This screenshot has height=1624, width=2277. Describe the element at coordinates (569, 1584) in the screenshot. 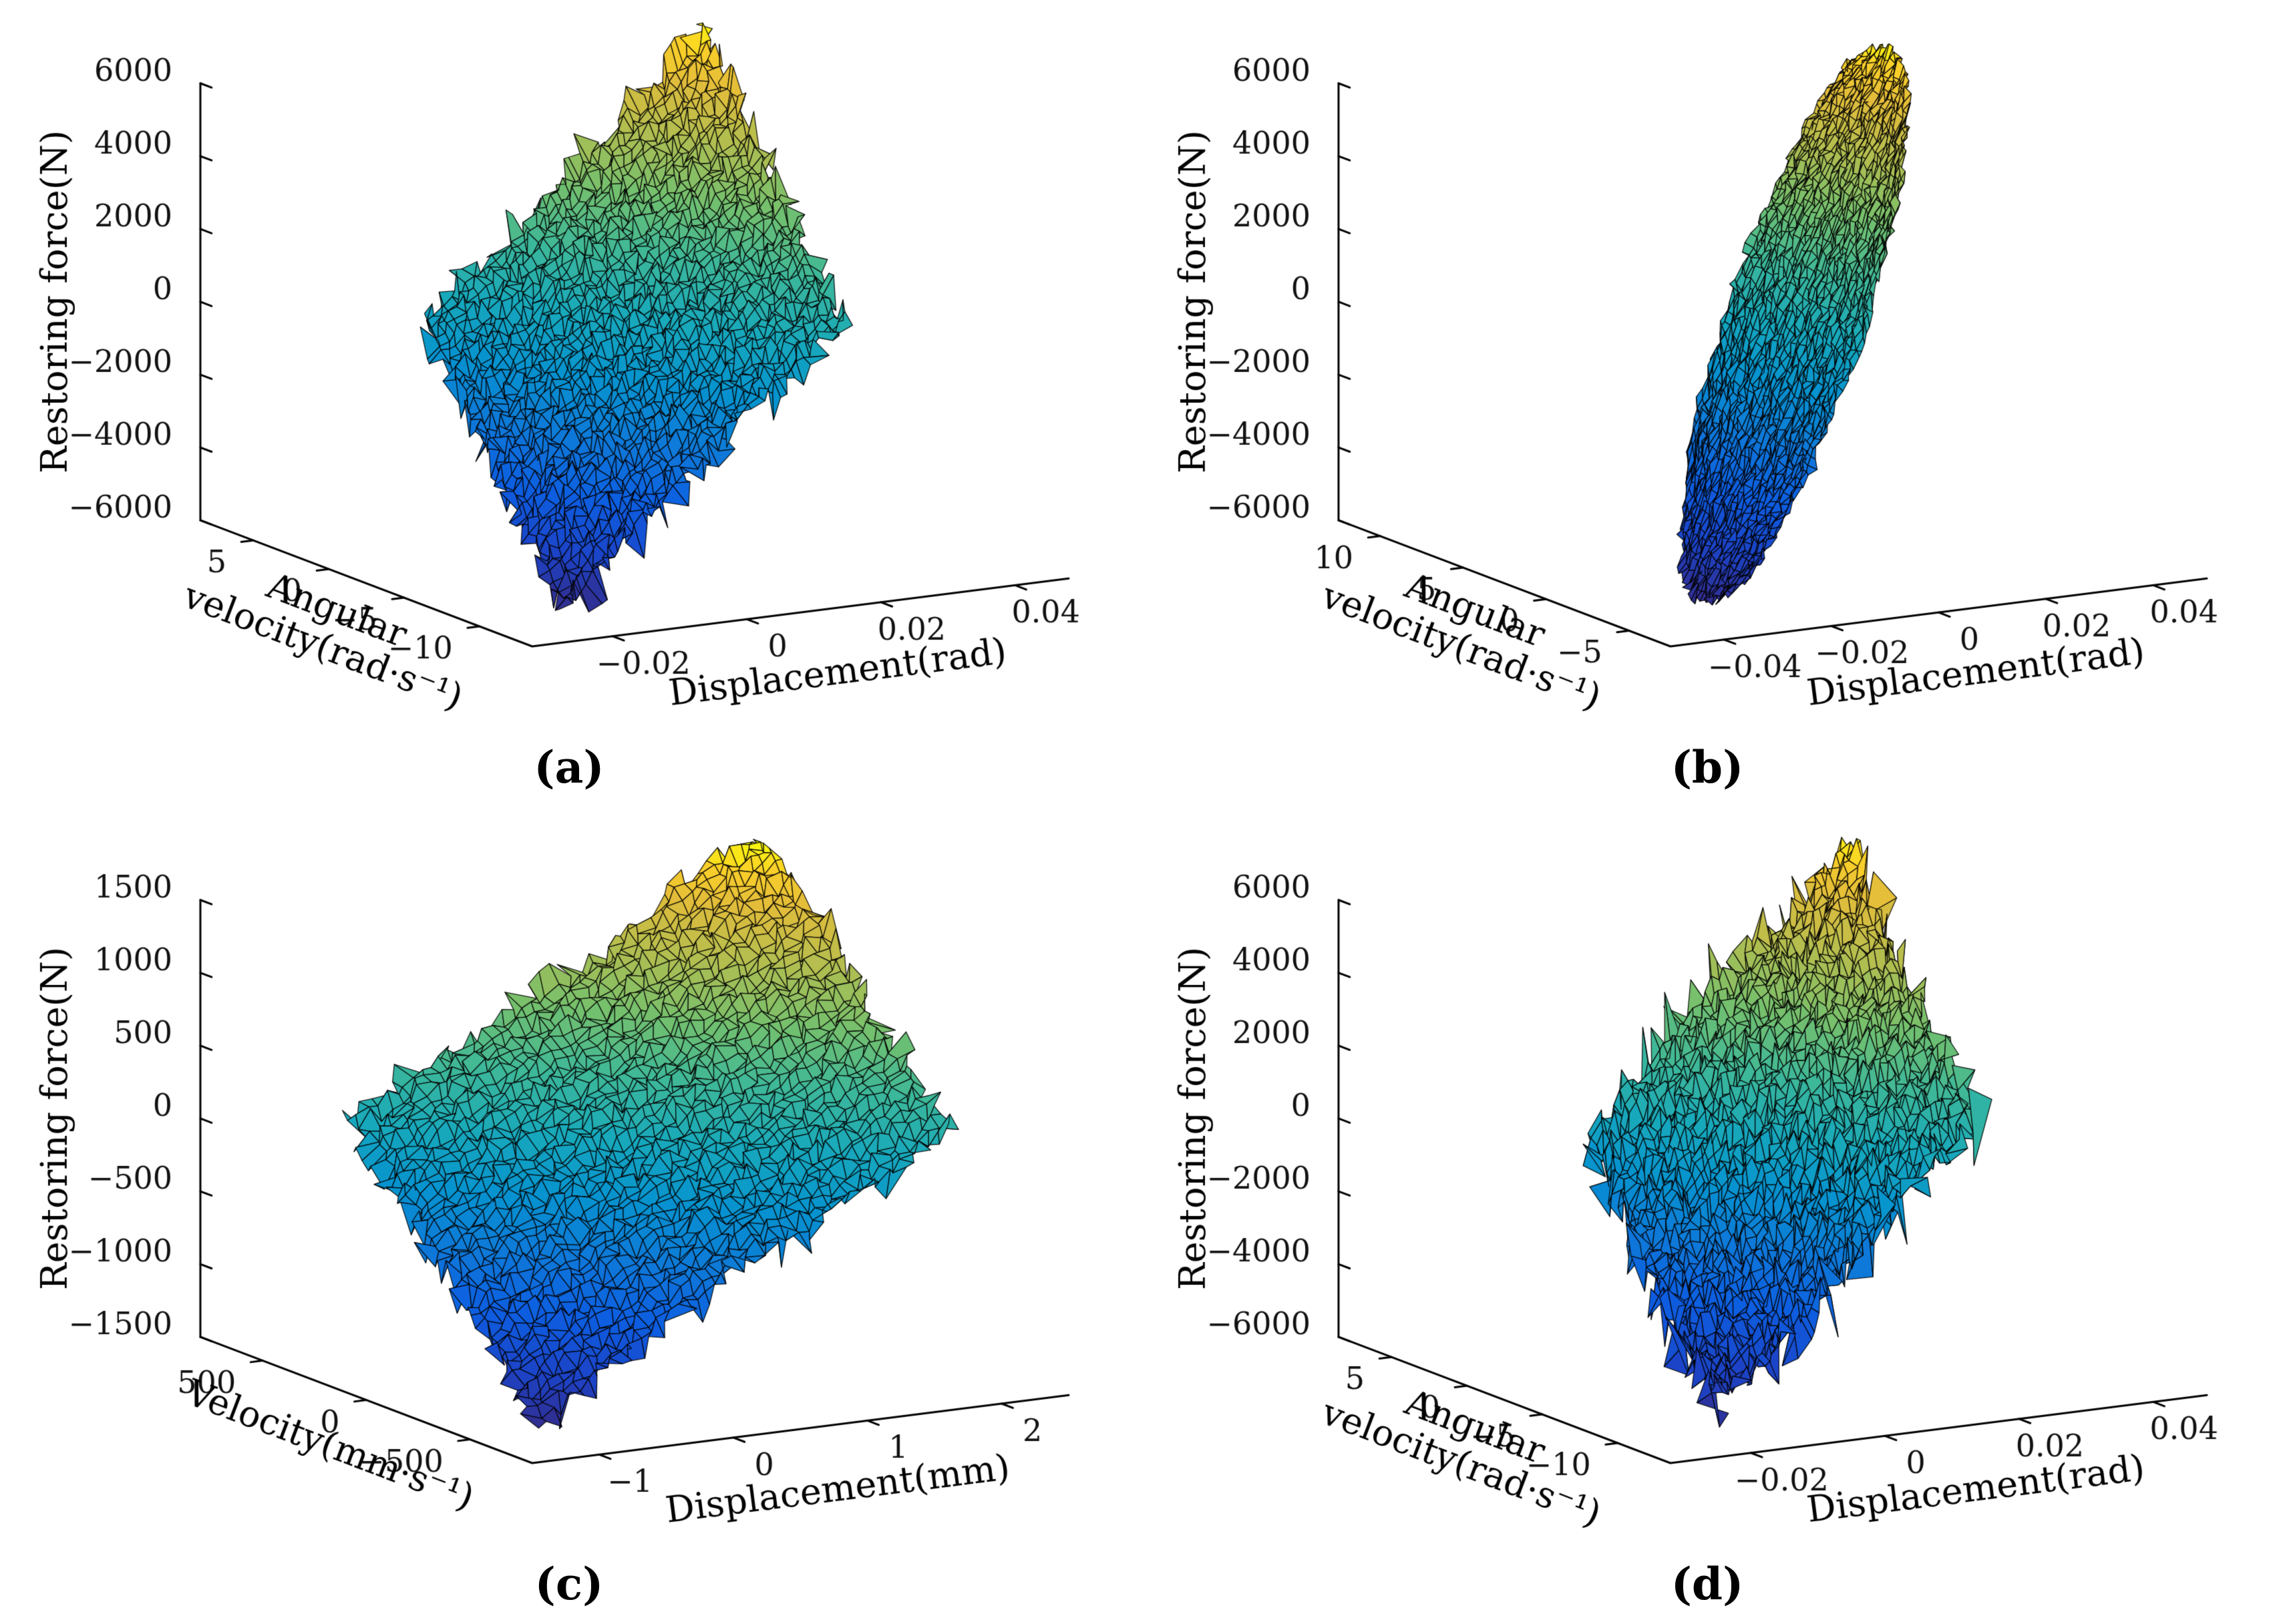

I see `caption-c: (c)` at that location.